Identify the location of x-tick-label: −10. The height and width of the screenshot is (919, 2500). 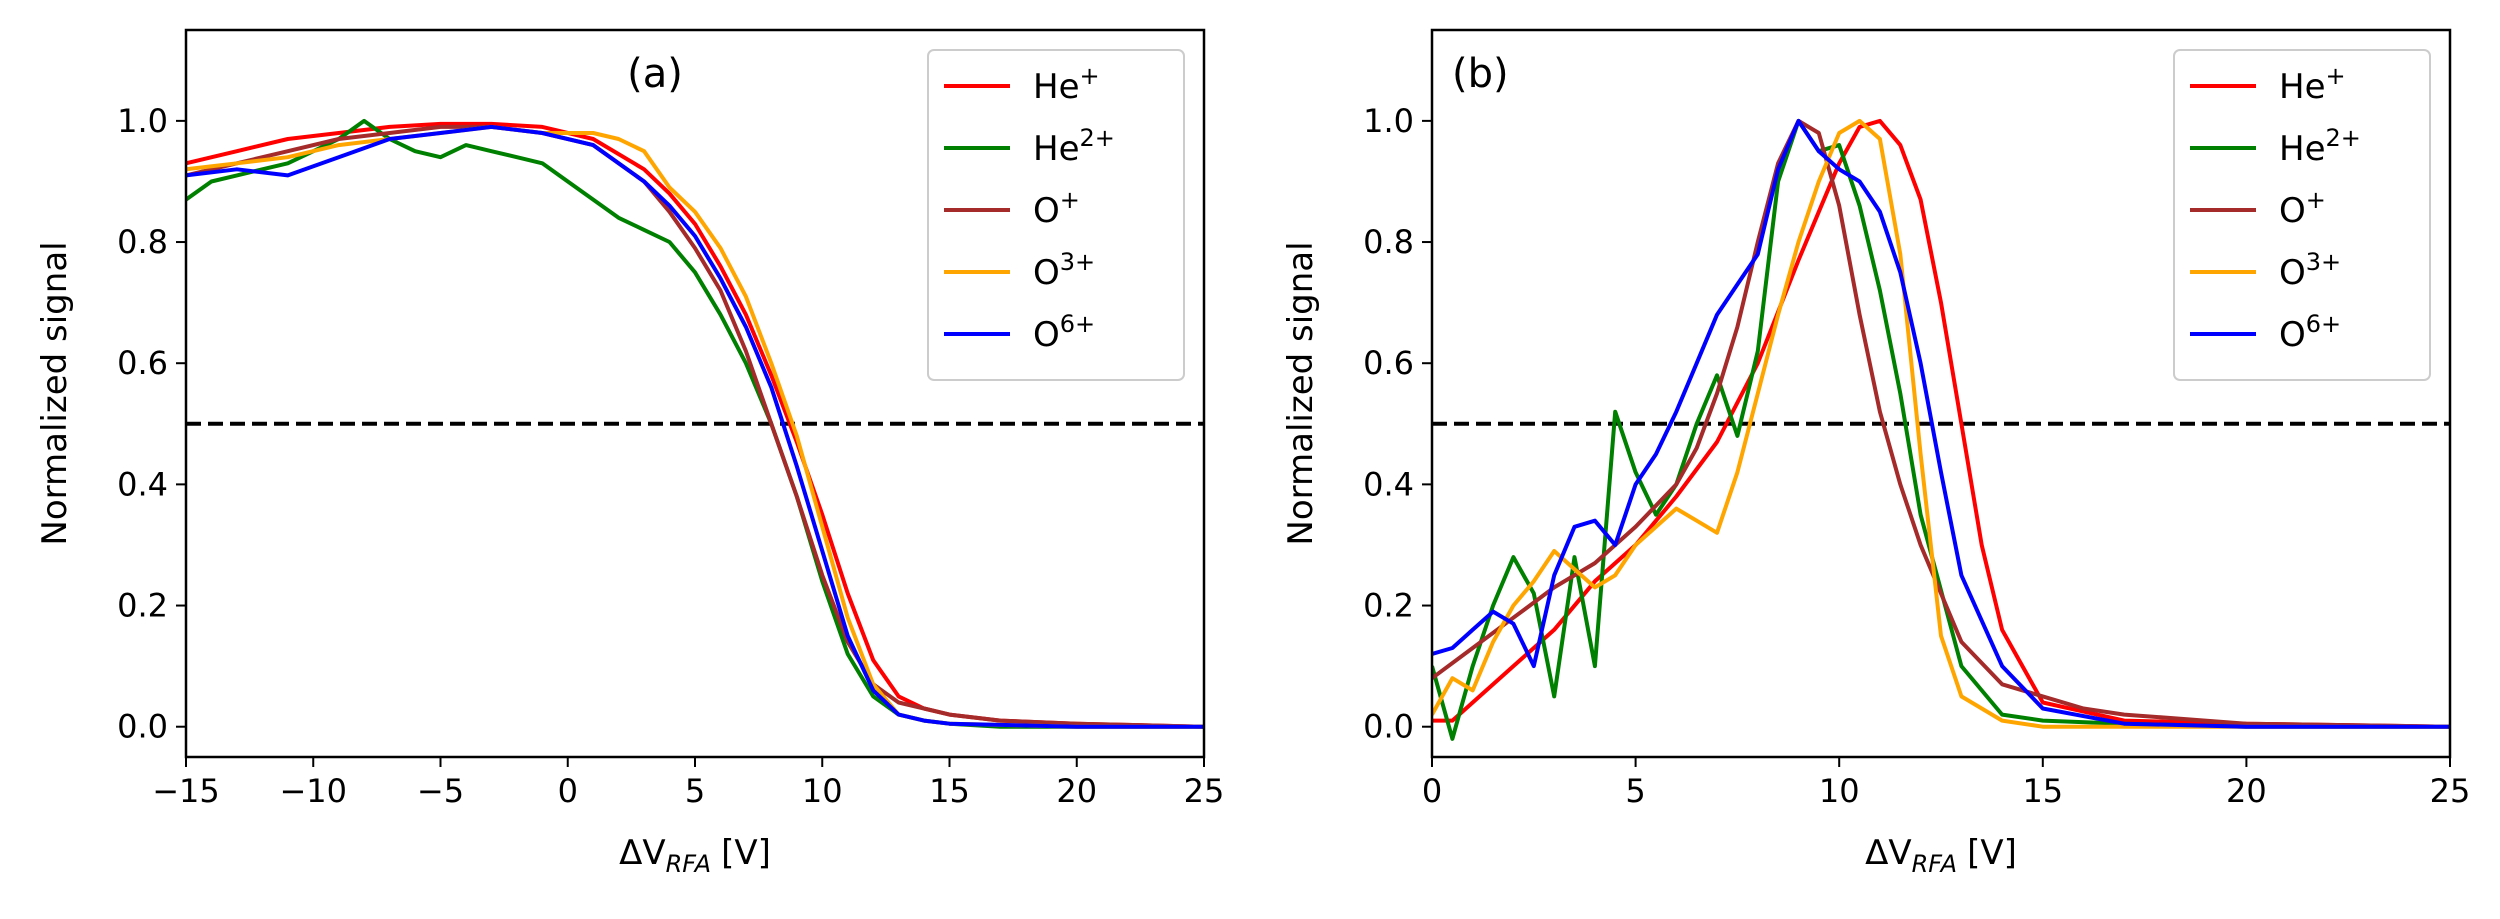
(313, 791).